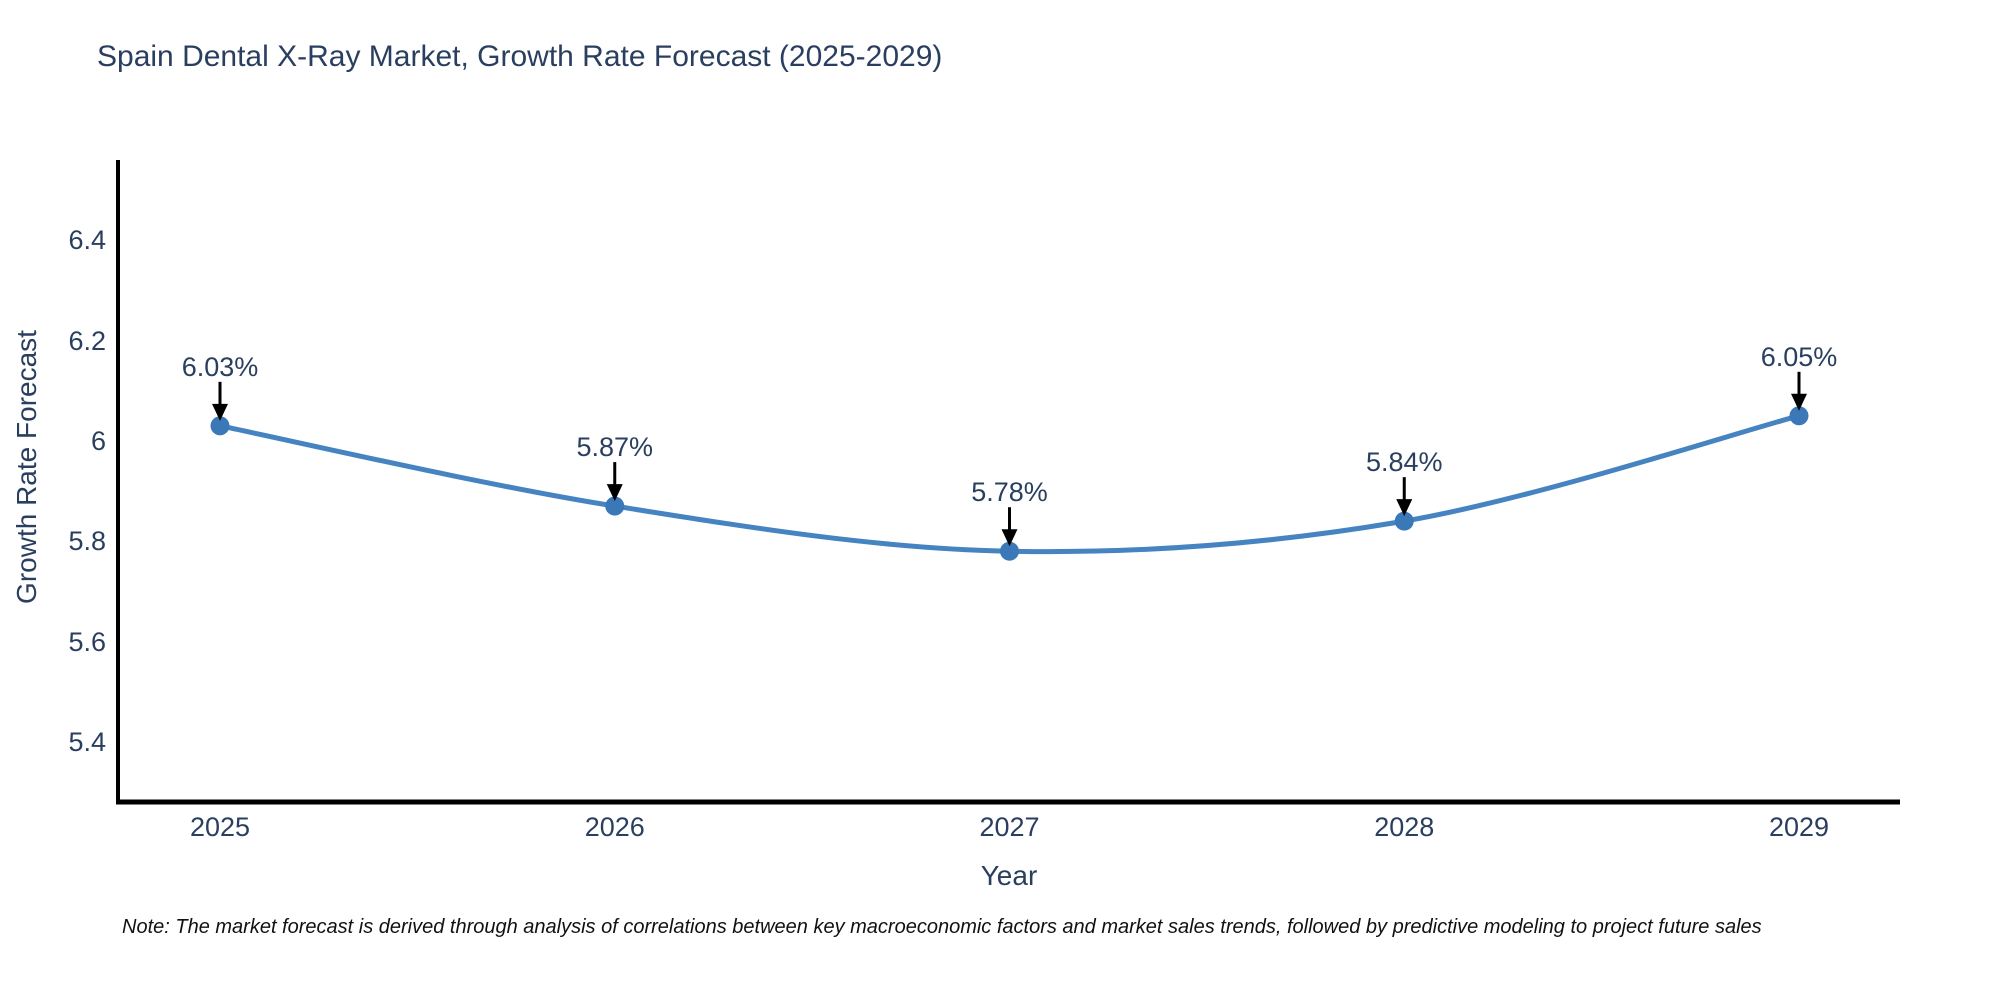  What do you see at coordinates (1009, 492) in the screenshot?
I see `point-value-label: 5.78%` at bounding box center [1009, 492].